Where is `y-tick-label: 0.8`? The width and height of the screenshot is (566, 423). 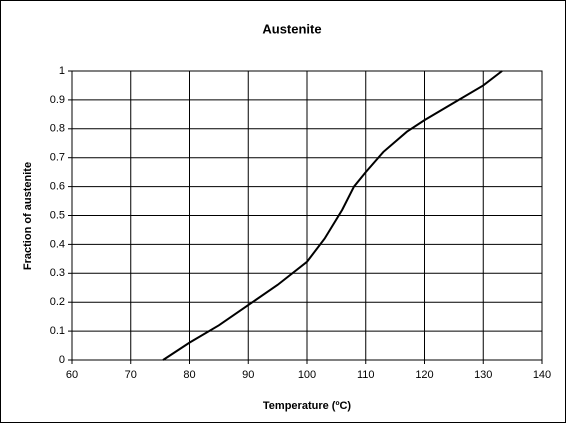
y-tick-label: 0.8 is located at coordinates (57, 129).